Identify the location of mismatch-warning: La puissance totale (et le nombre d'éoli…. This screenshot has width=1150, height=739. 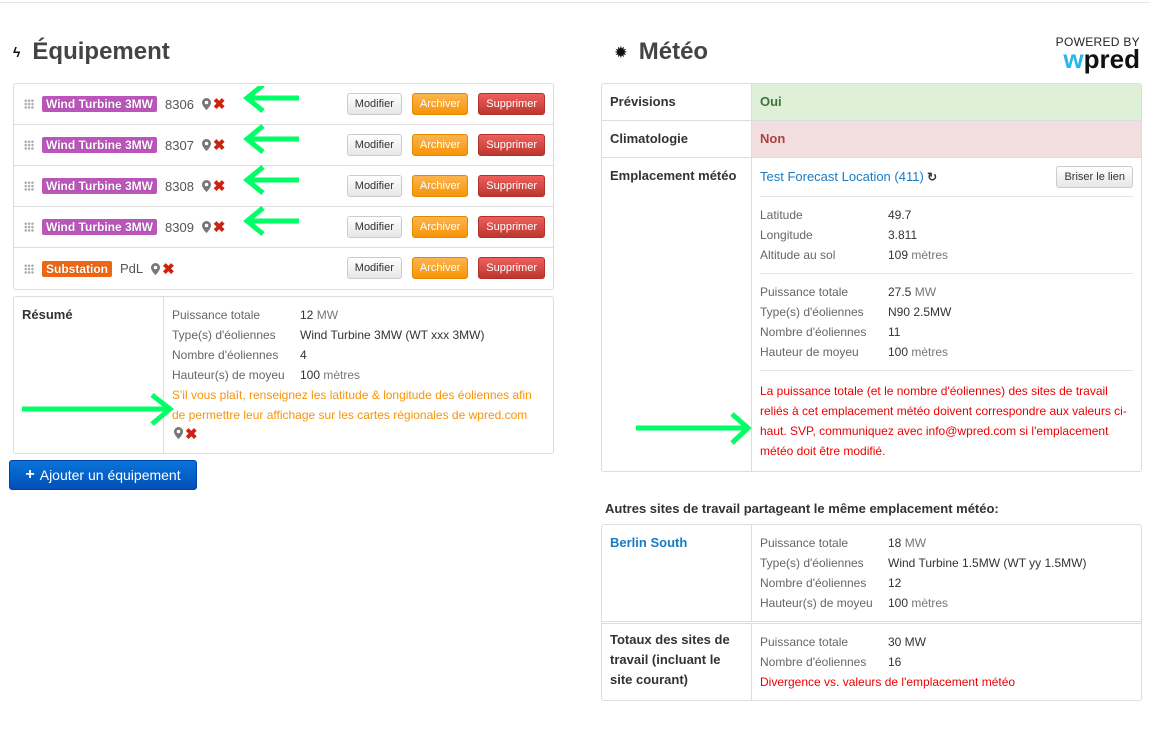
(943, 421).